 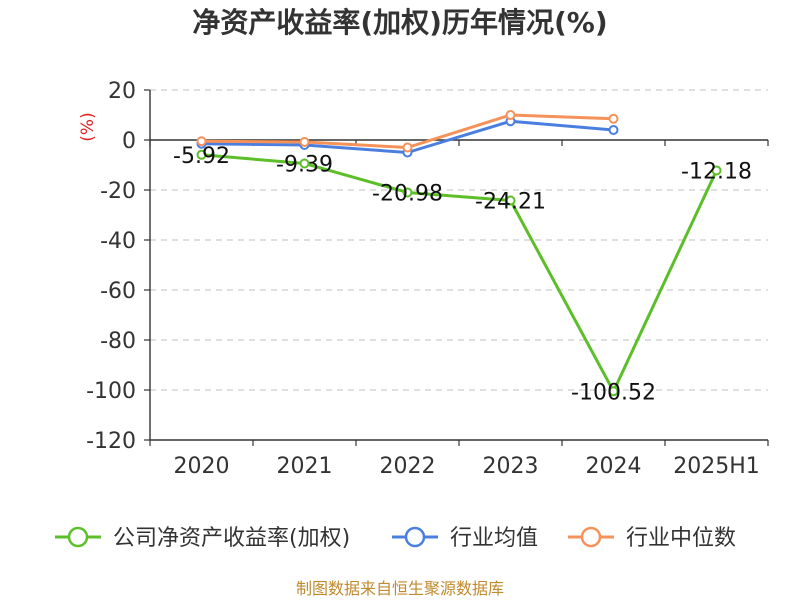 I want to click on y-tick-label: -80, so click(x=118, y=341).